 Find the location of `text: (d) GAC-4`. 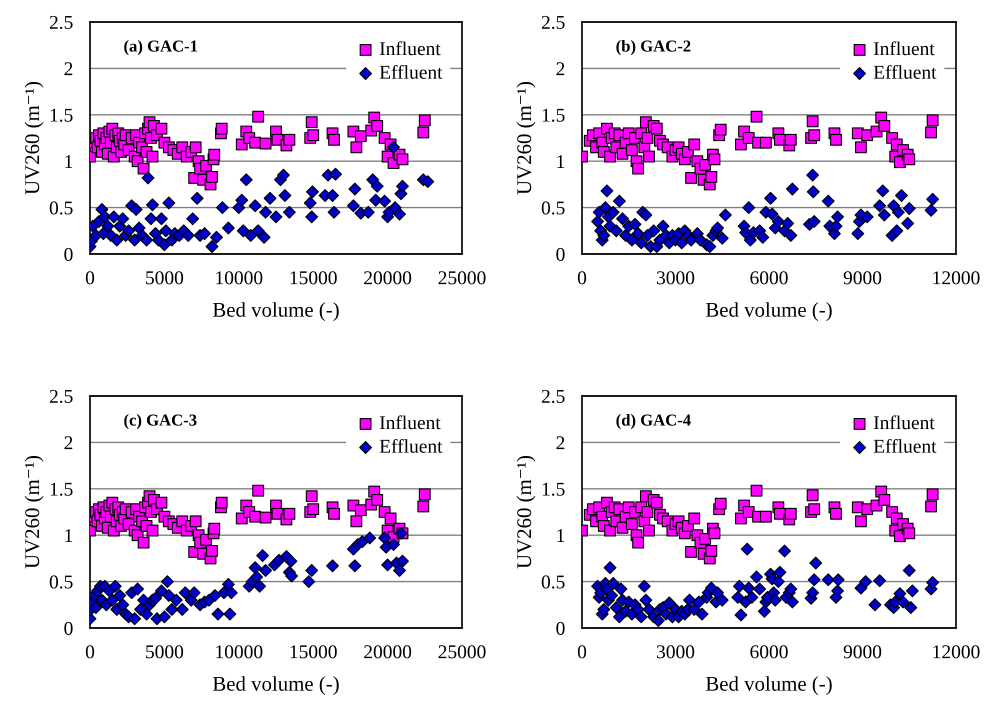

text: (d) GAC-4 is located at coordinates (653, 422).